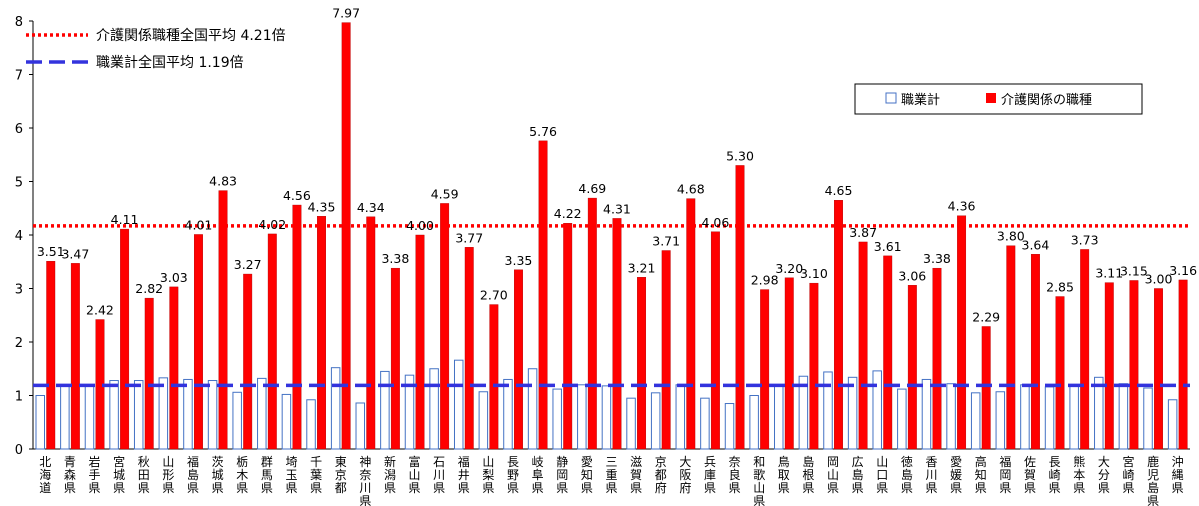 The height and width of the screenshot is (506, 1199). Describe the element at coordinates (70, 475) in the screenshot. I see `category-label: 青森県` at that location.